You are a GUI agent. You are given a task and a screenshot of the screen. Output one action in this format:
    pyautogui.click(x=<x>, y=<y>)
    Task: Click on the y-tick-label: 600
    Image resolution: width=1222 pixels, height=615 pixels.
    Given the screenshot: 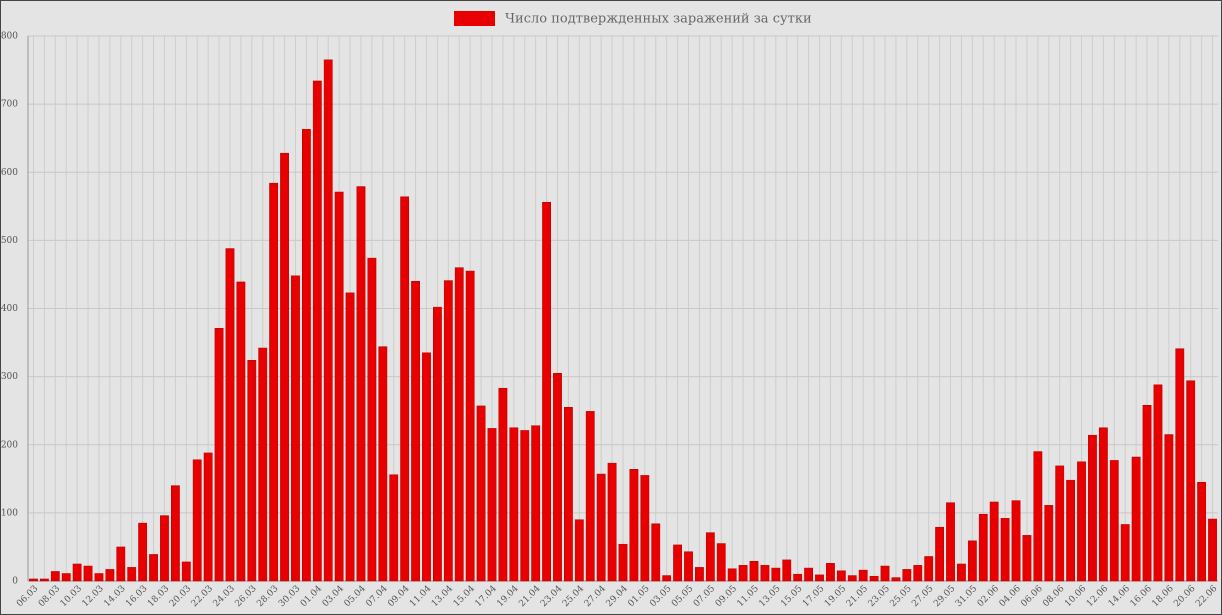 What is the action you would take?
    pyautogui.click(x=9, y=173)
    